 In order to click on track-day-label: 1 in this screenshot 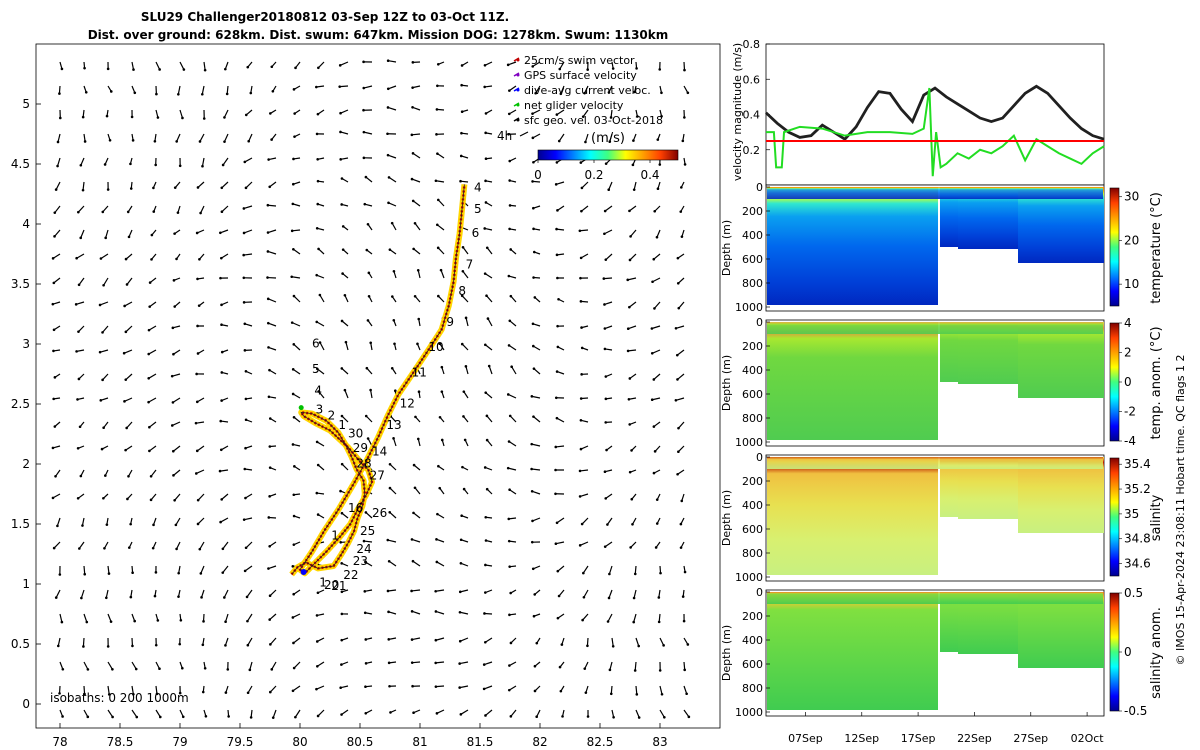, I will do `click(323, 582)`.